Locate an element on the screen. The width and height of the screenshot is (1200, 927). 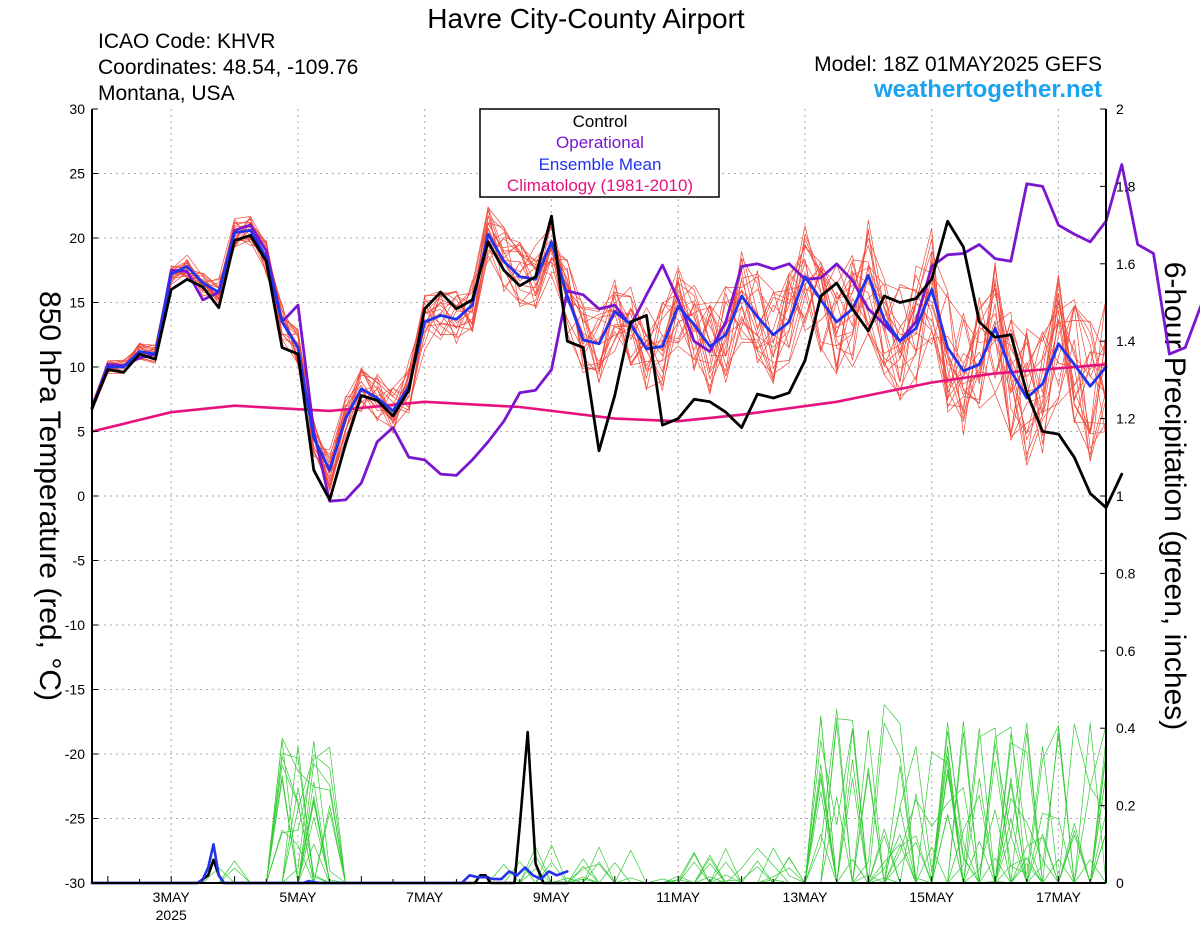
y-tick-label-left: -15 is located at coordinates (75, 690).